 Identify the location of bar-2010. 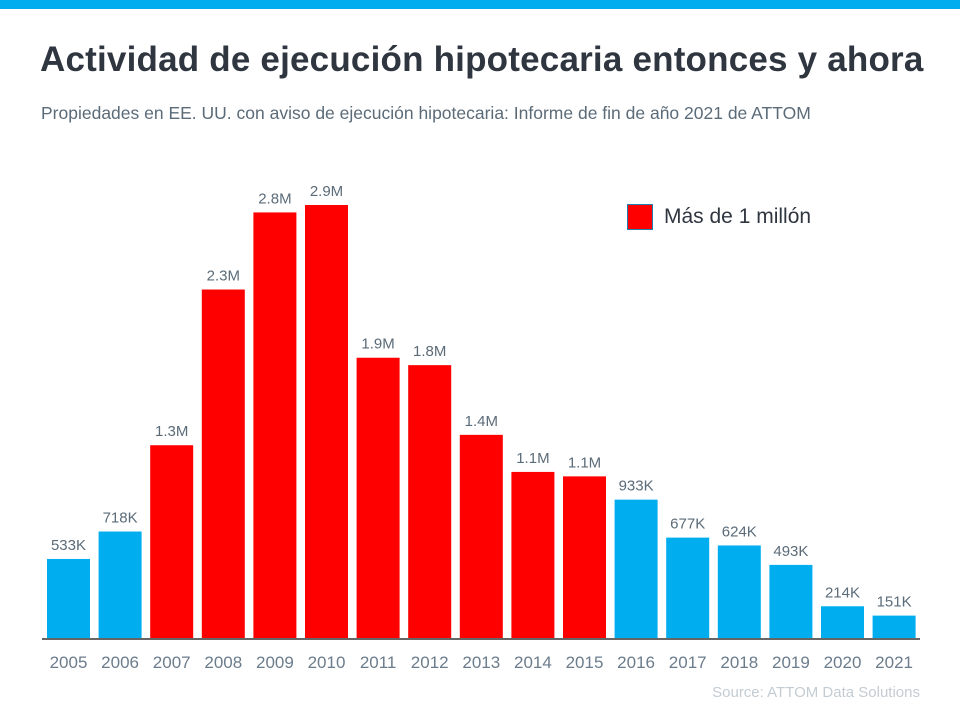
(326, 421).